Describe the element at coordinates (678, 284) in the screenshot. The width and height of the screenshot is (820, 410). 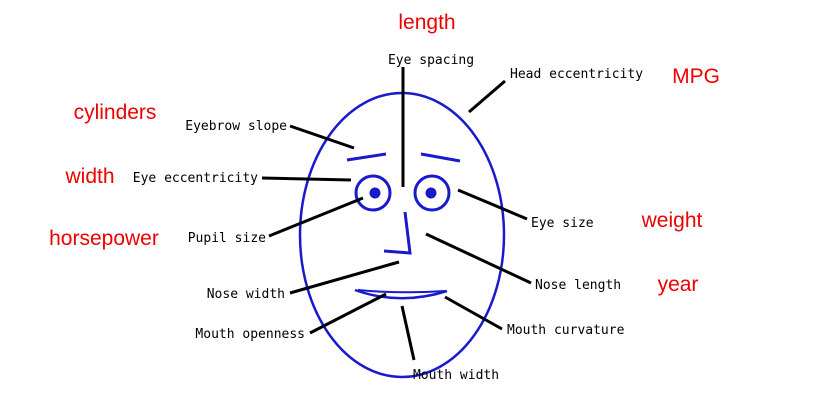
I see `variable-year: year` at that location.